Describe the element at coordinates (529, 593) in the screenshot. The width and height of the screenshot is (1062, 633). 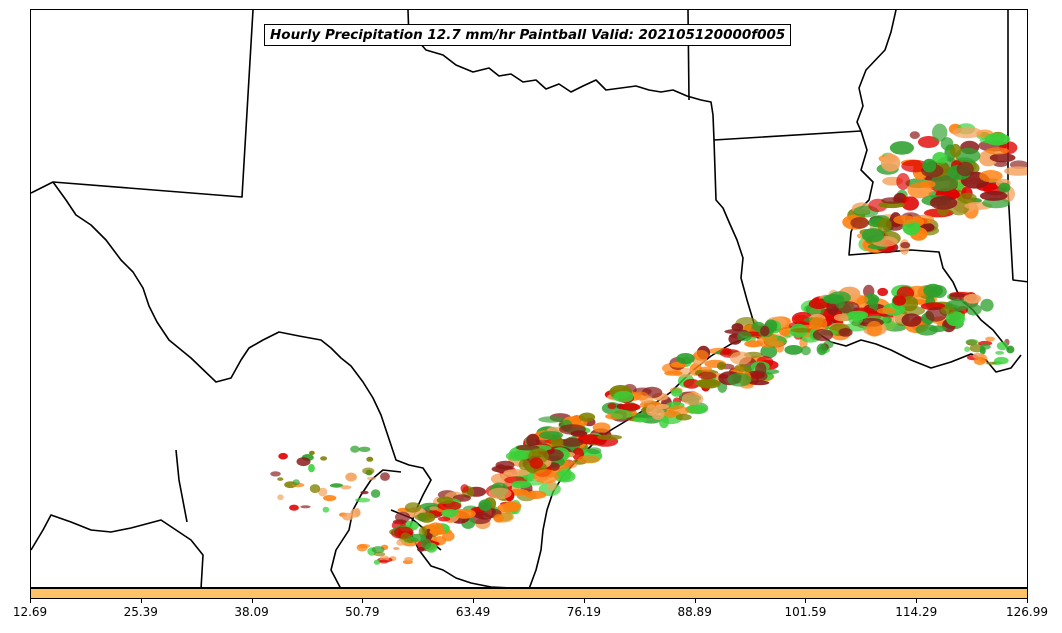
I see `colorbar` at that location.